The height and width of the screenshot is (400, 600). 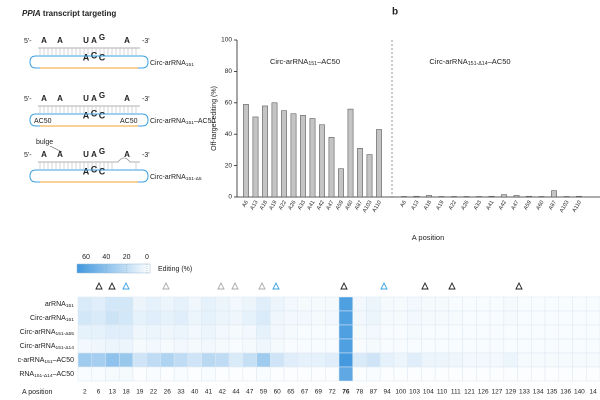 I want to click on row-label-sub: 151-Δ14, so click(x=43, y=376).